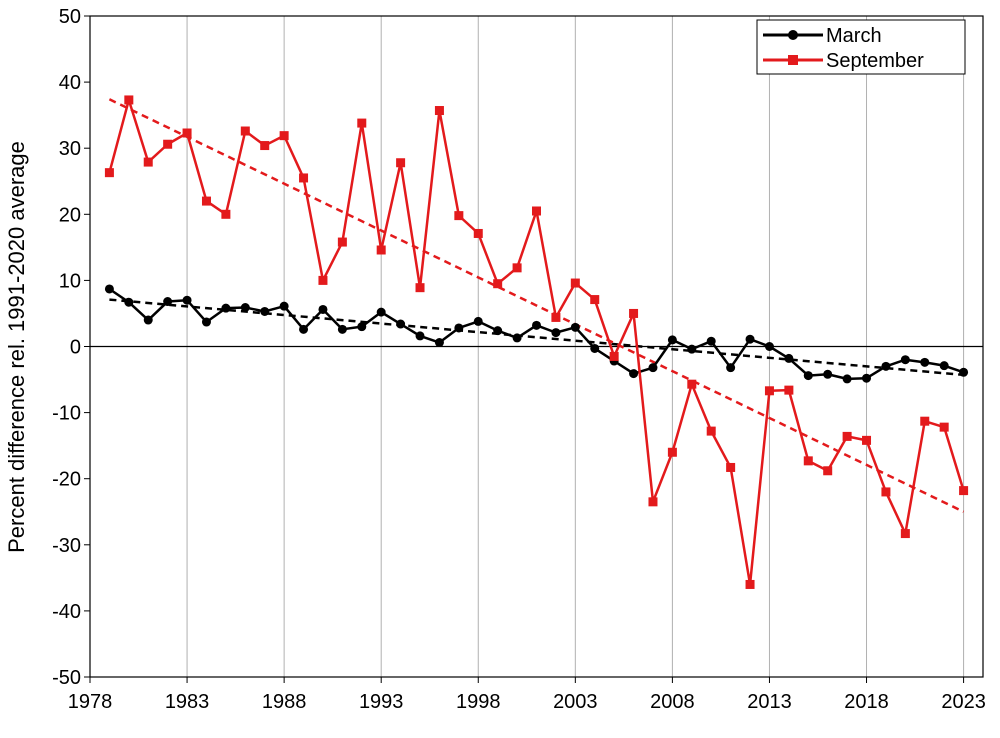  I want to click on x-tick-label: 2003, so click(575, 702).